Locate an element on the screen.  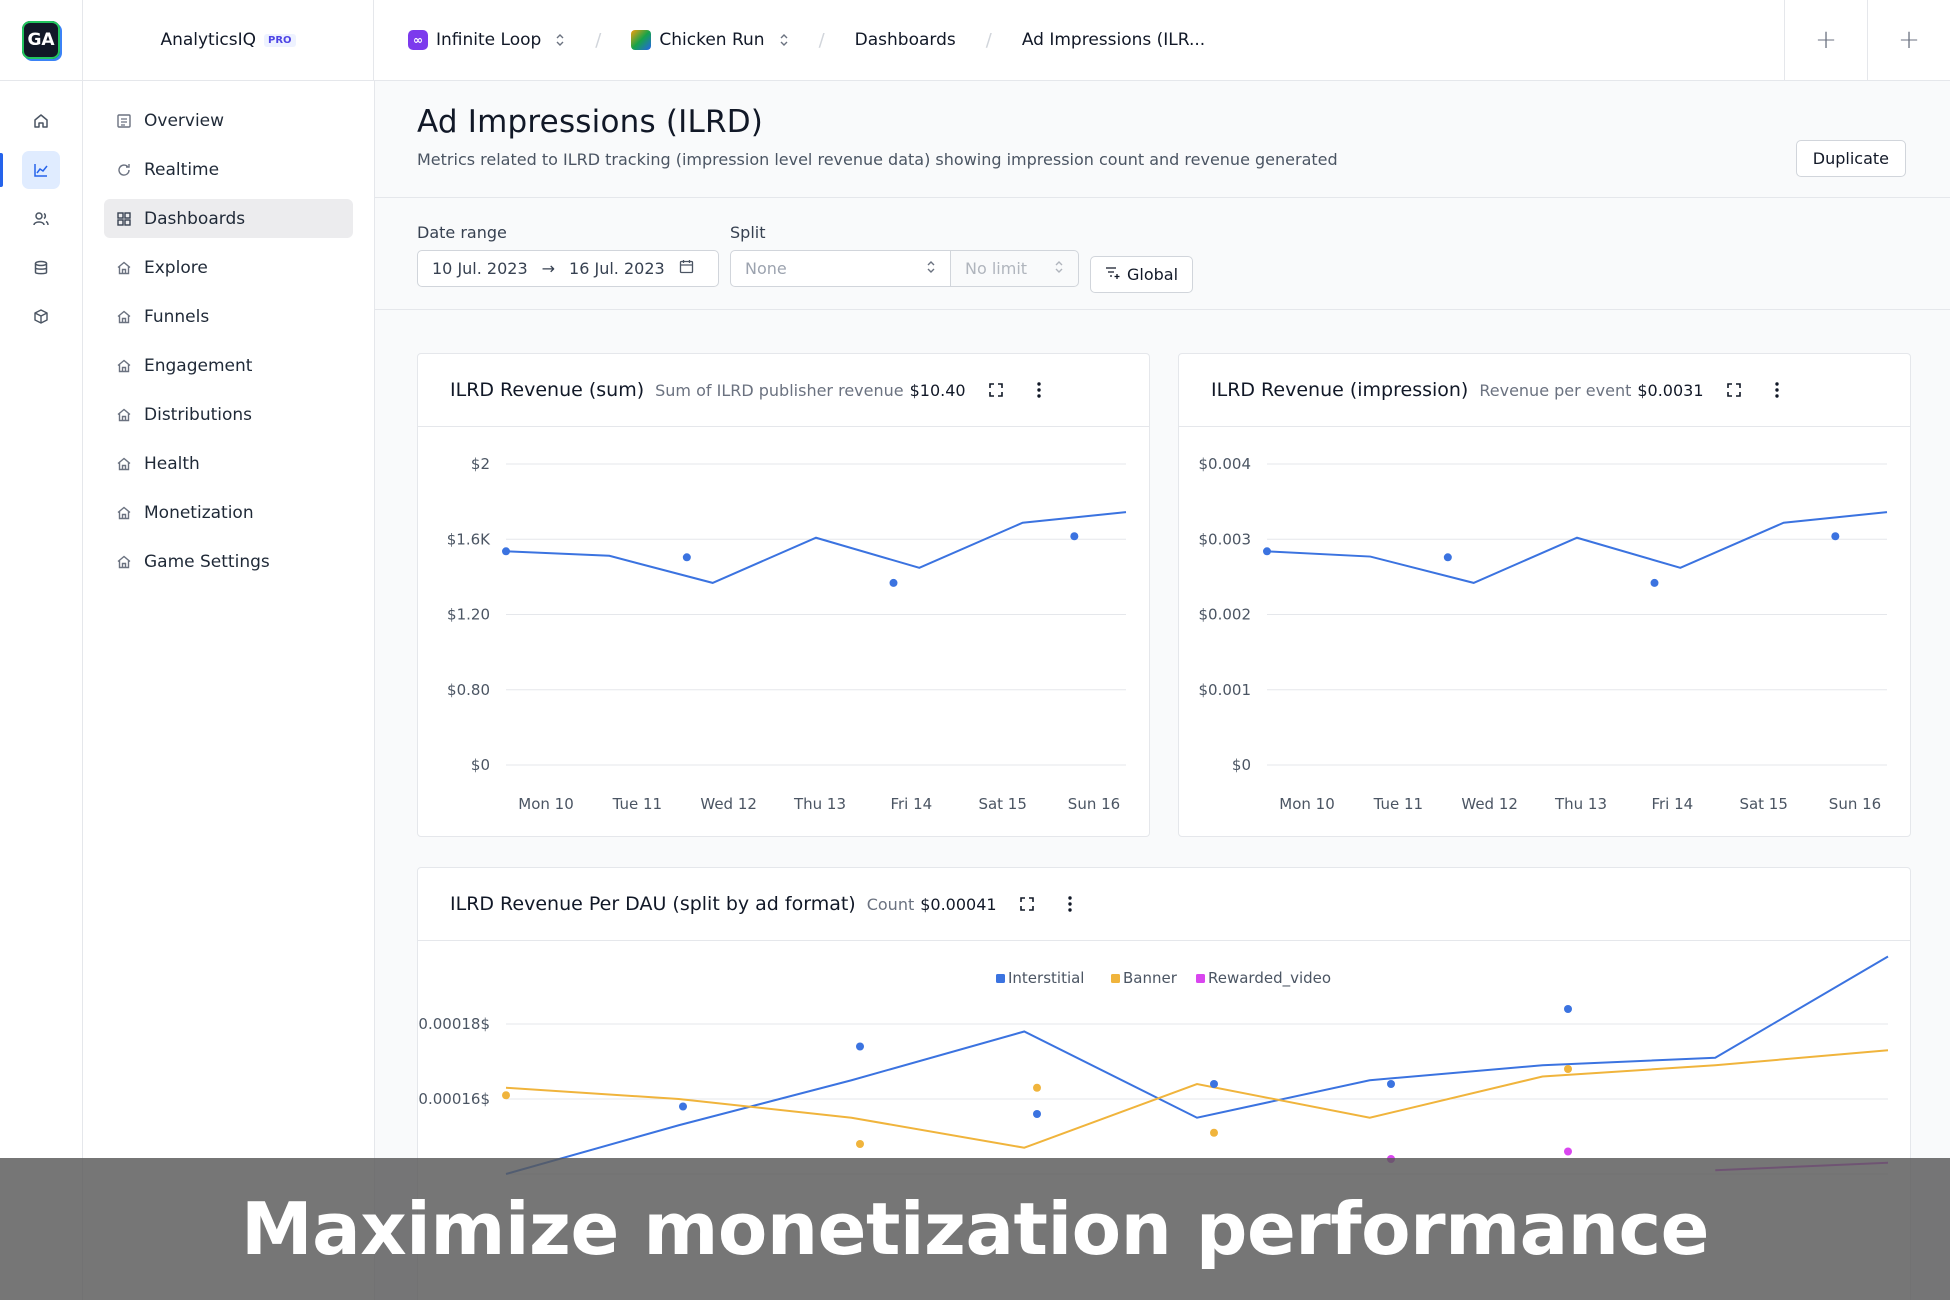
sidebar-item-monetization: Monetization is located at coordinates (228, 512).